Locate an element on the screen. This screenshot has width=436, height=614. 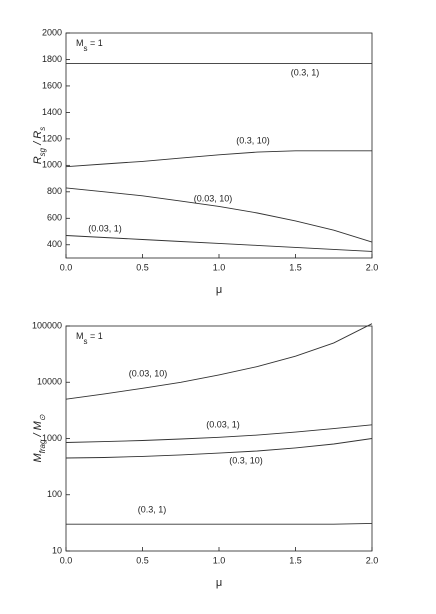
y-tick-label: 800 is located at coordinates (54, 191).